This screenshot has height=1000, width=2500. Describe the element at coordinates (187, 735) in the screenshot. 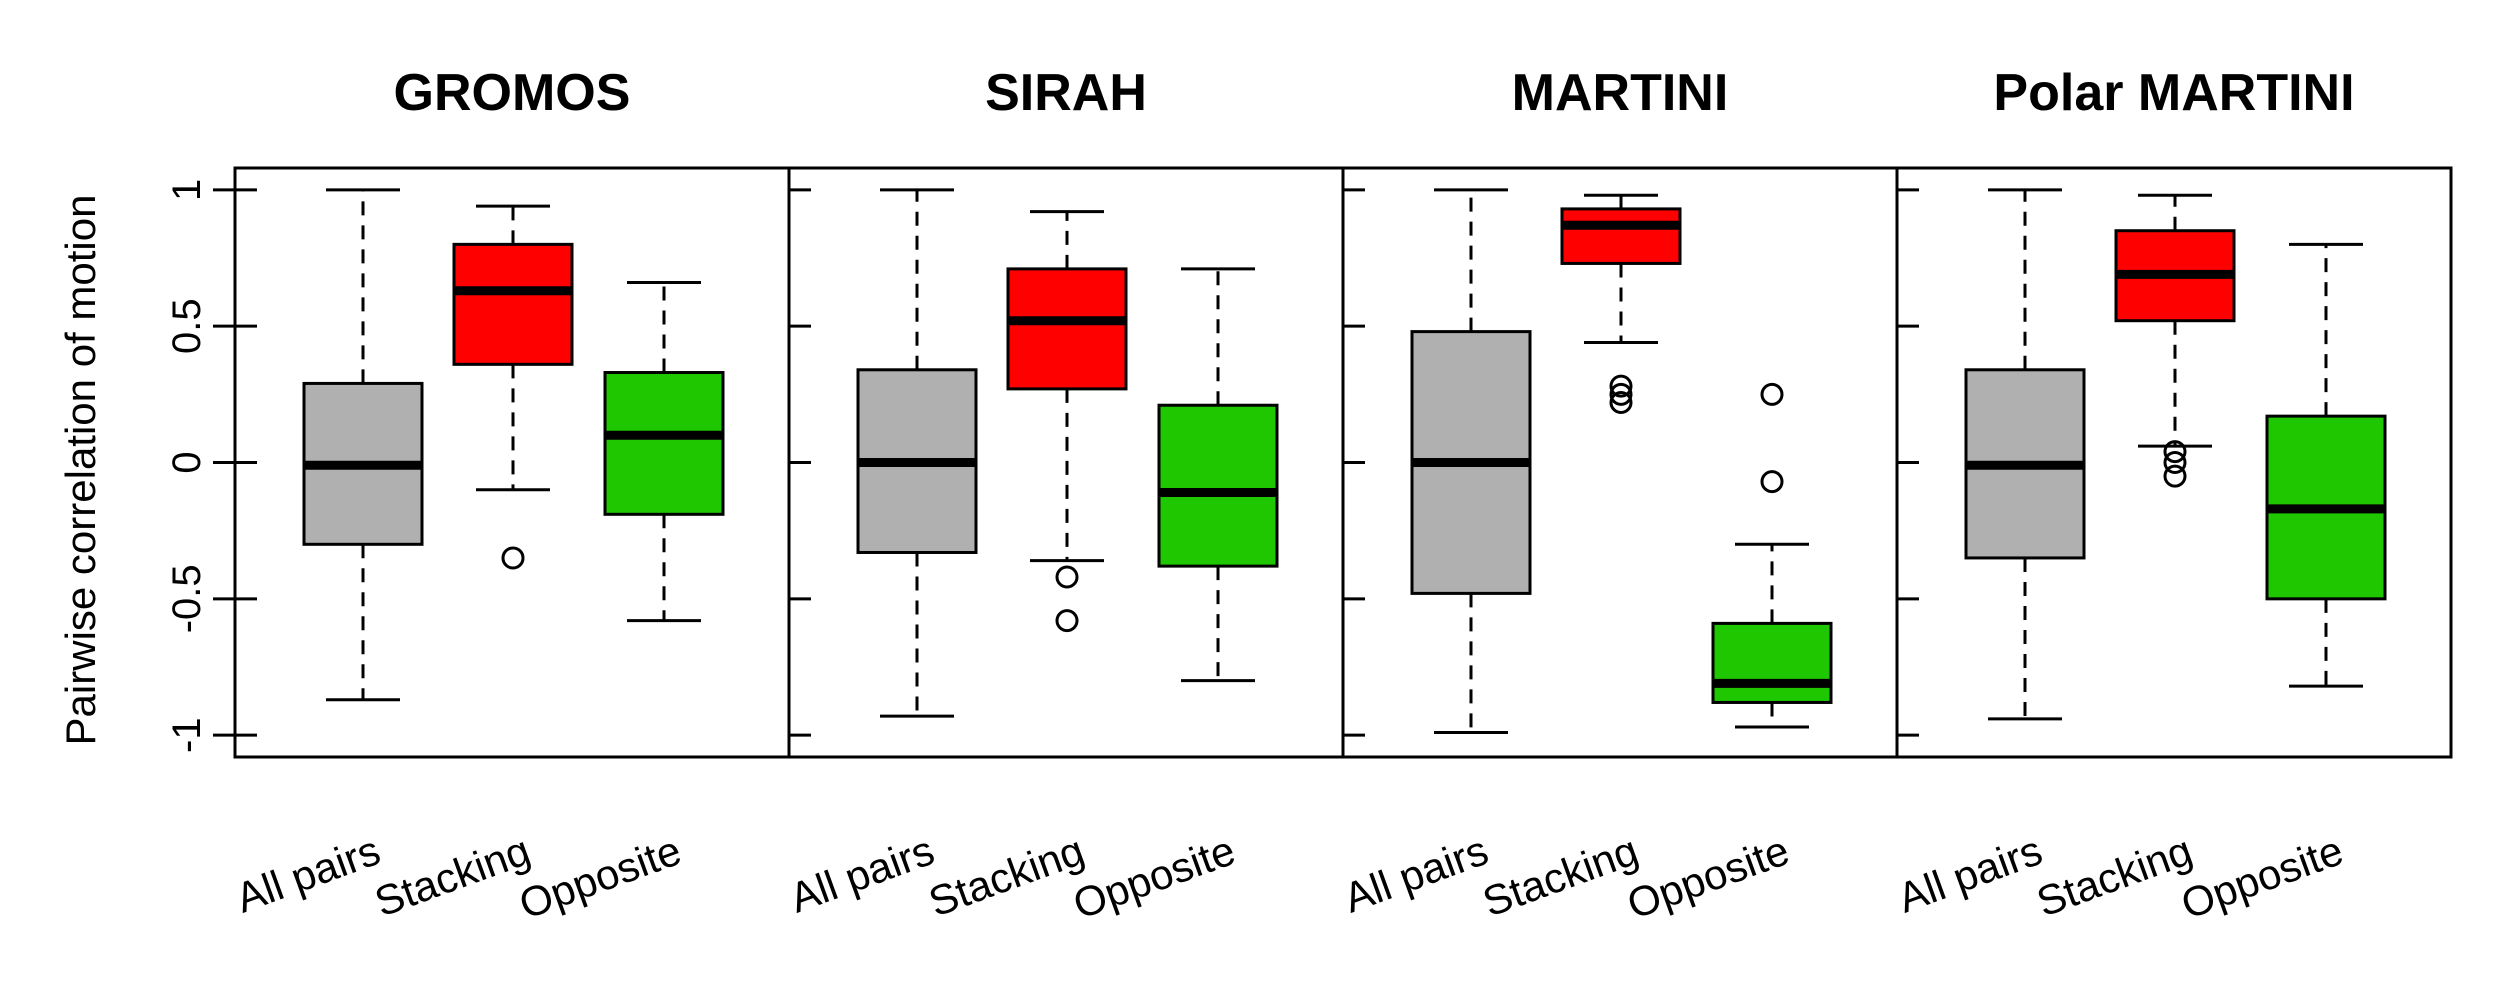

I see `y-tick-label: -1` at that location.